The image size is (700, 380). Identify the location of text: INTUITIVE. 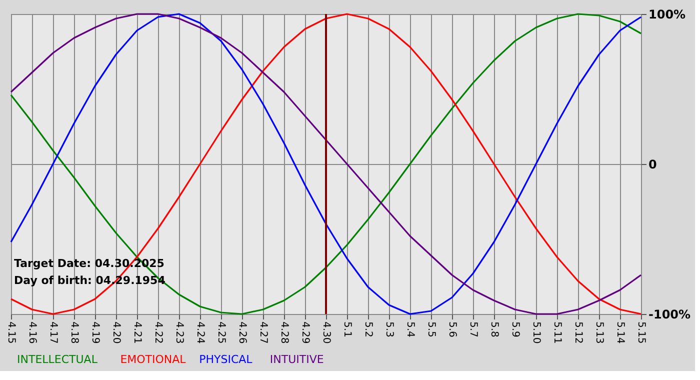
(297, 359).